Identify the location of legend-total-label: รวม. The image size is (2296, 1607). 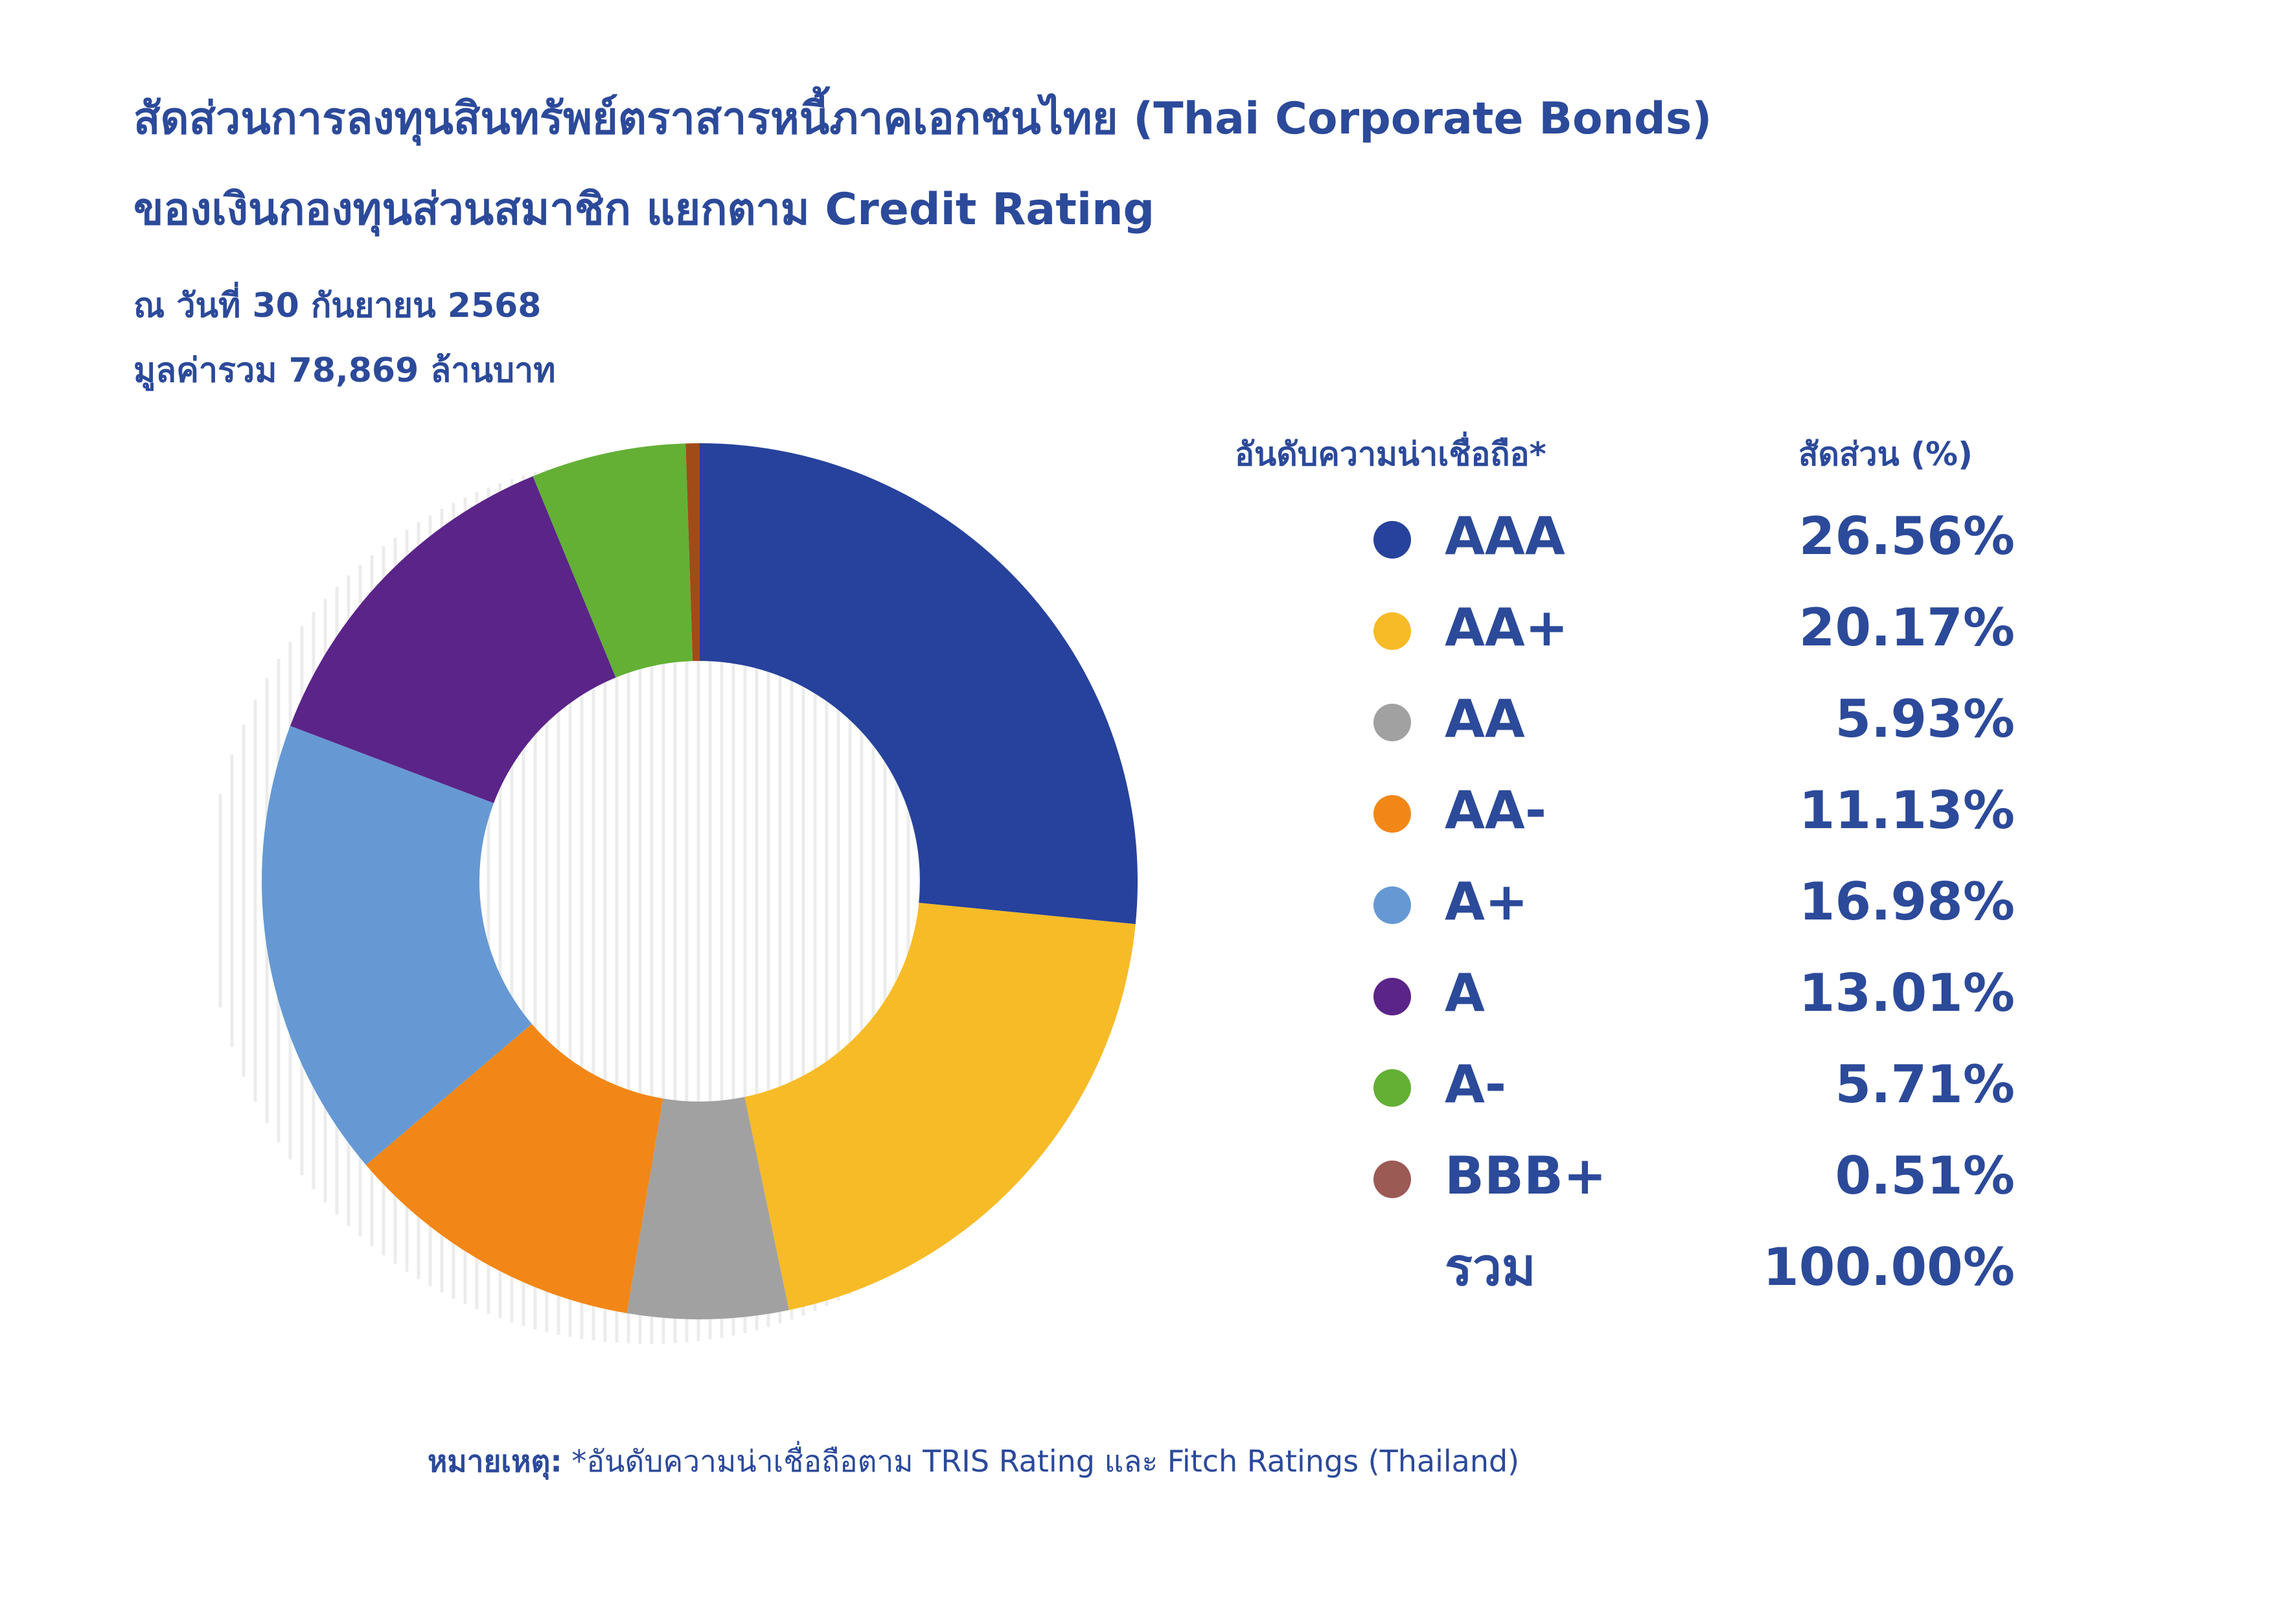
(1491, 1267).